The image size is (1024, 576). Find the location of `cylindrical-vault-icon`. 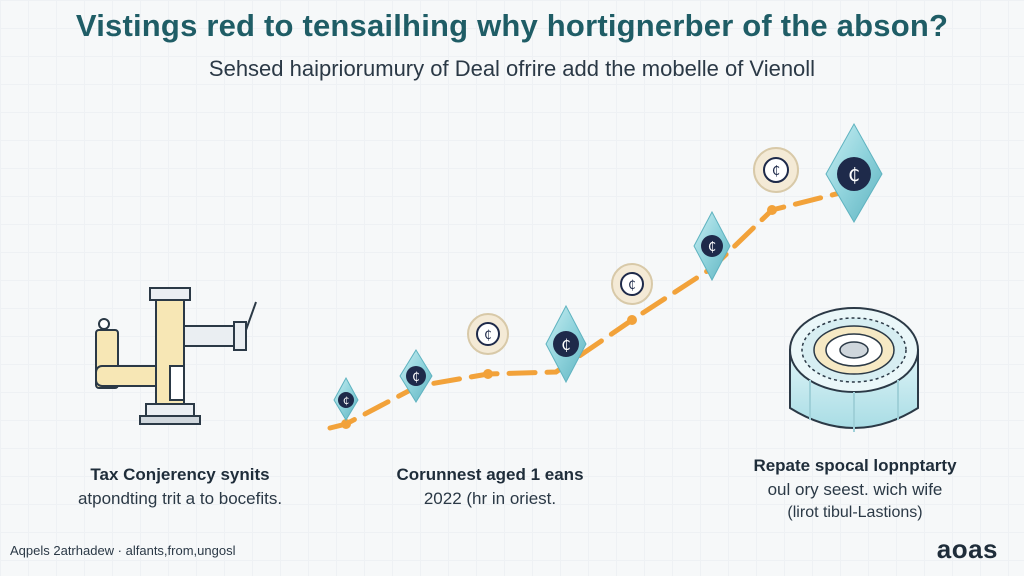

cylindrical-vault-icon is located at coordinates (854, 369).